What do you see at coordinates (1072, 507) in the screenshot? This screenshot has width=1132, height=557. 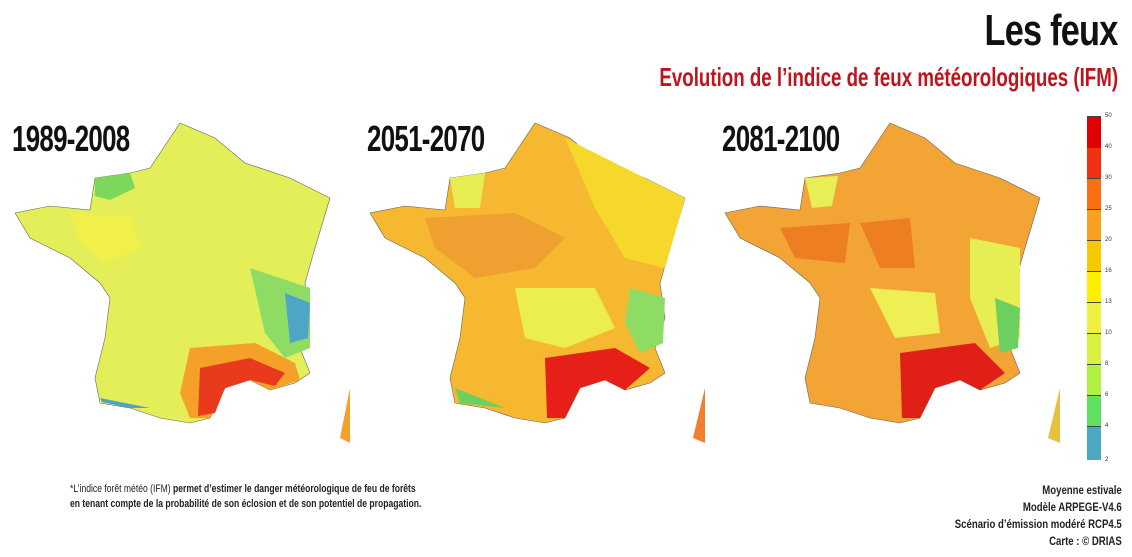 I see `credit-model: Modèle ARPEGE-V4.6` at bounding box center [1072, 507].